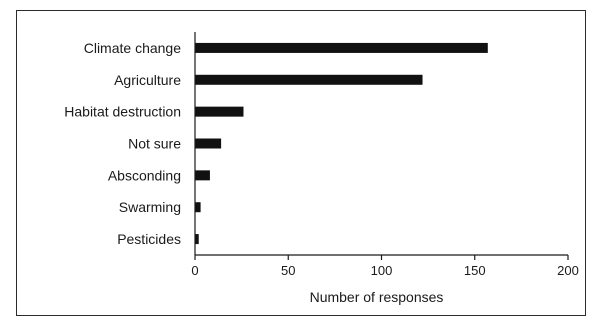  What do you see at coordinates (382, 270) in the screenshot?
I see `x-tick-label: 100` at bounding box center [382, 270].